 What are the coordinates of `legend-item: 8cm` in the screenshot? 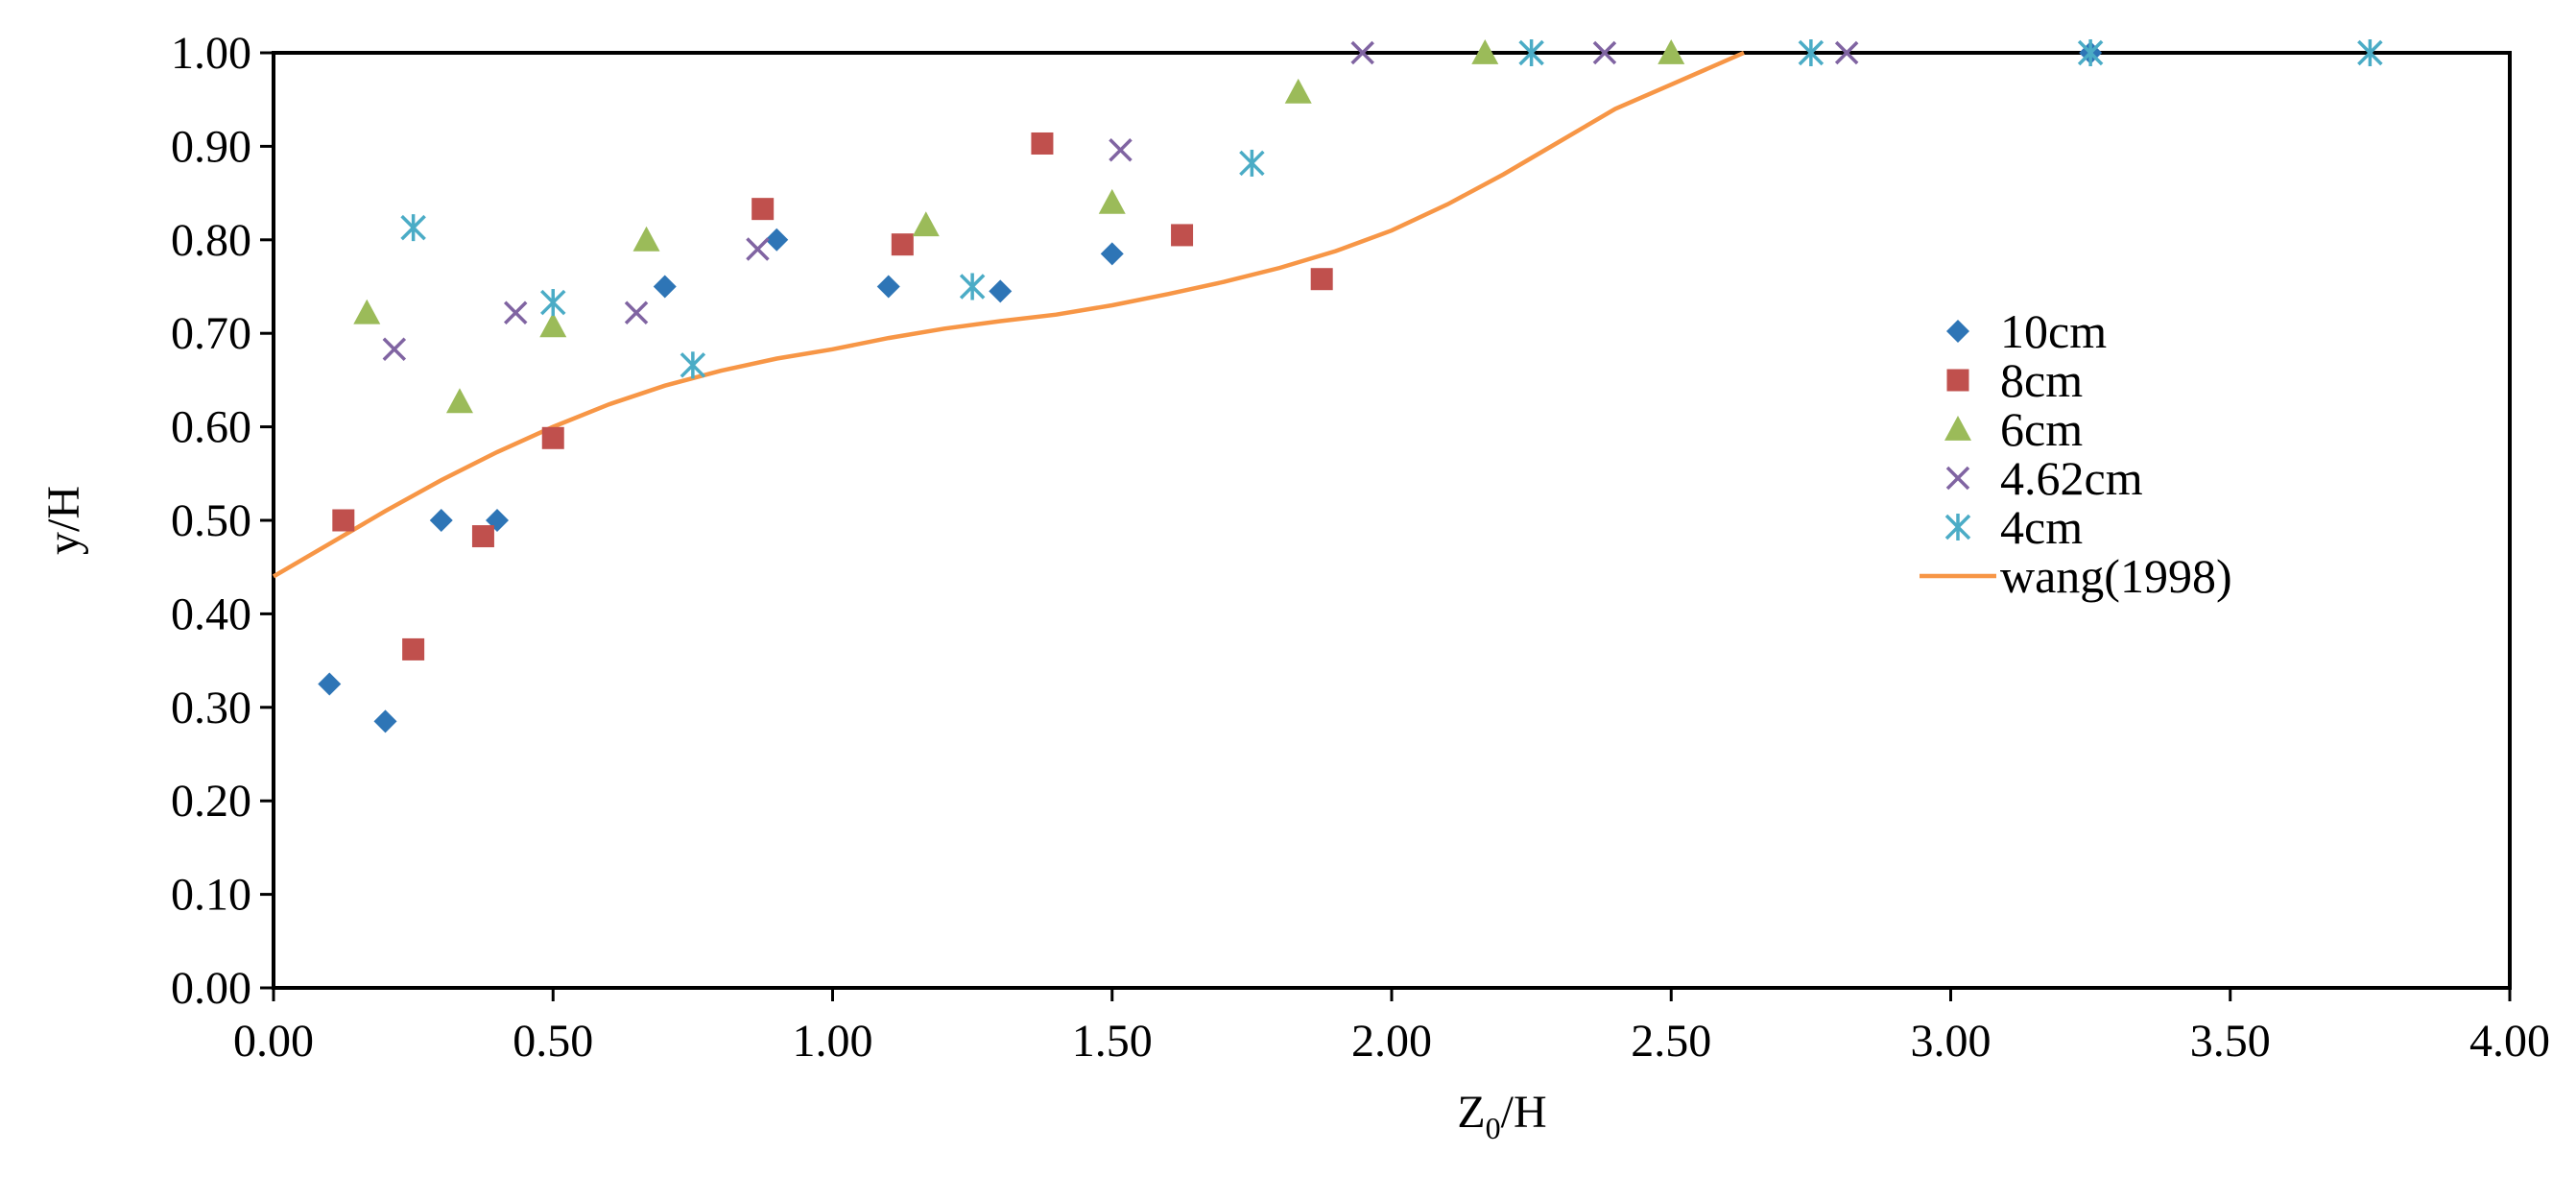 It's located at (2014, 380).